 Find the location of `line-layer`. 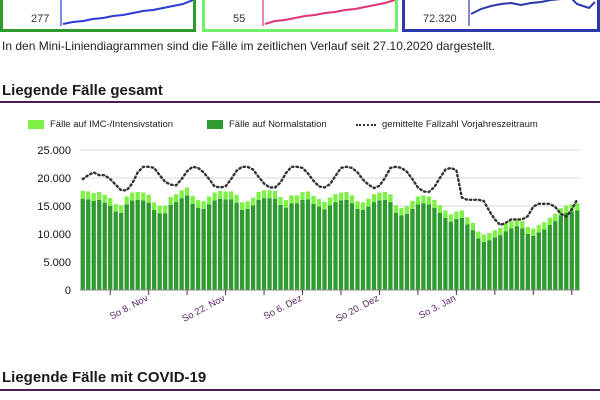

line-layer is located at coordinates (330, 196).